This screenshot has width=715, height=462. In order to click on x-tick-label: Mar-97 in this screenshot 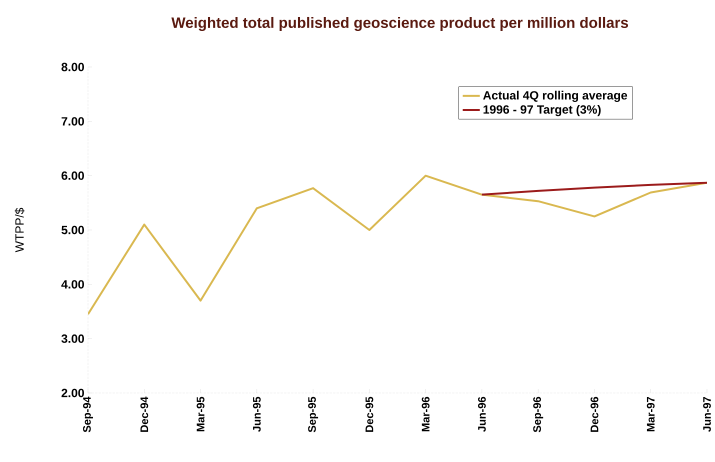, I will do `click(650, 414)`.